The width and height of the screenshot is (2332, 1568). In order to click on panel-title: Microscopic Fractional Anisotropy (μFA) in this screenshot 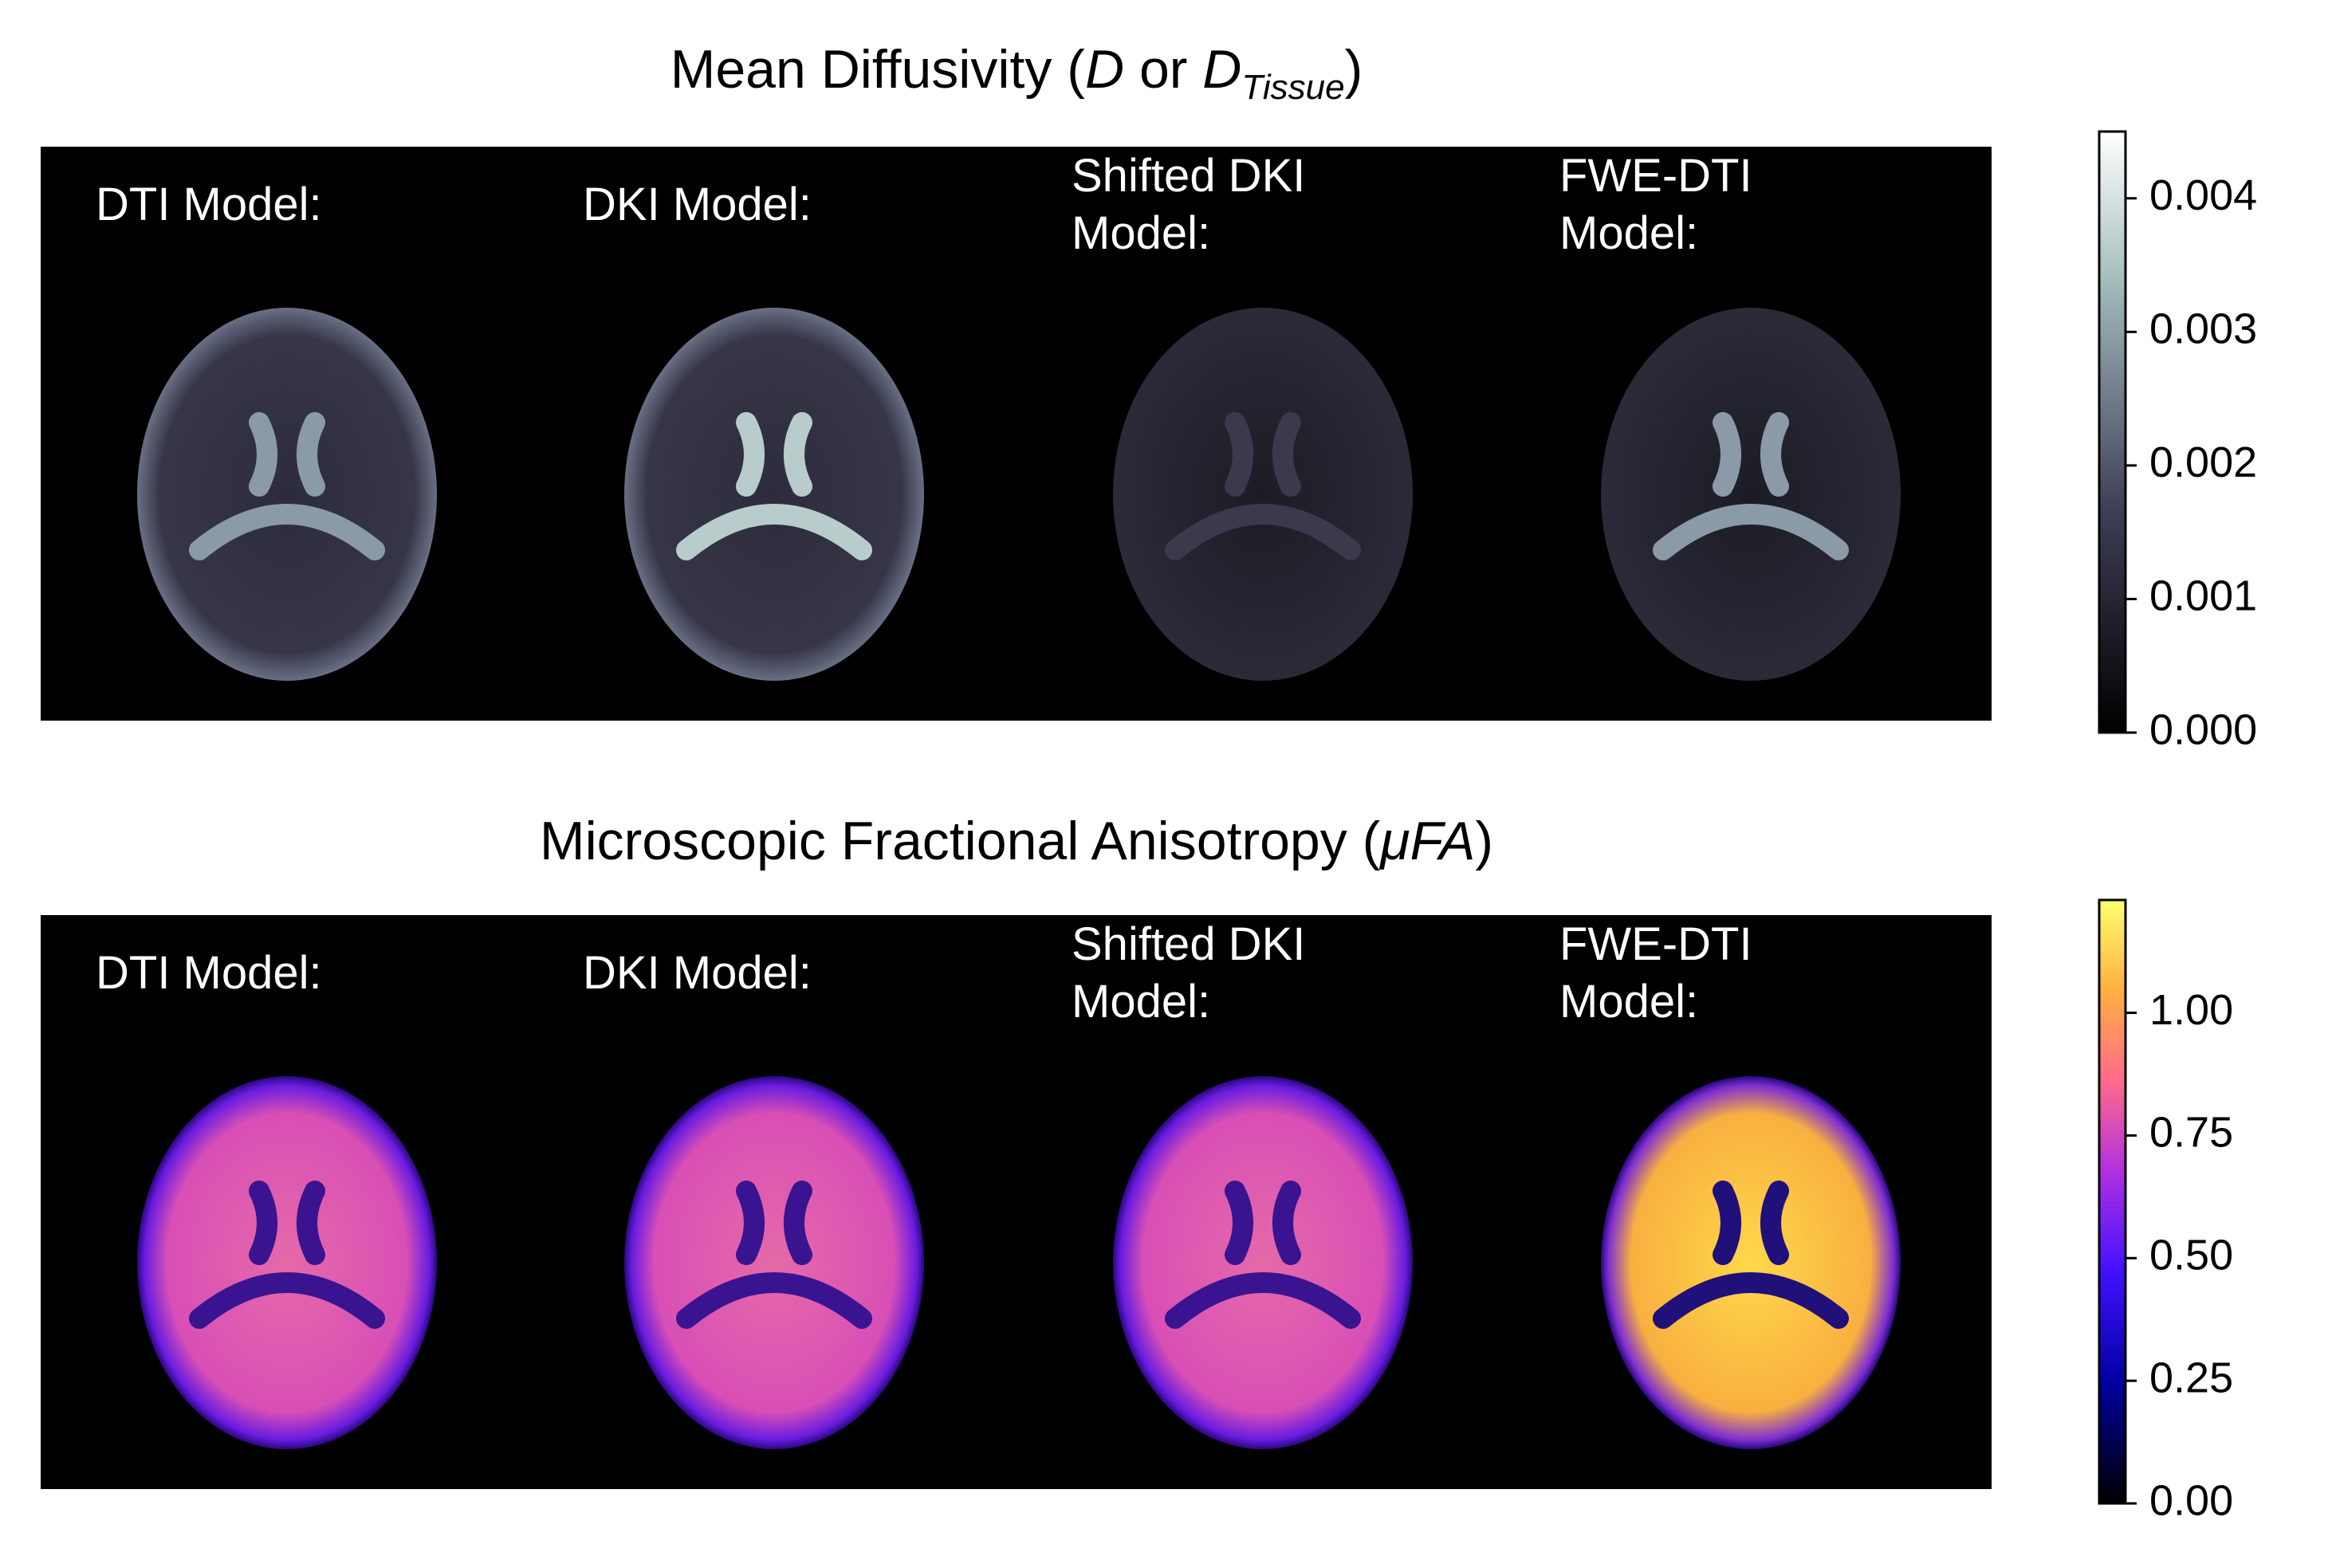, I will do `click(1016, 841)`.